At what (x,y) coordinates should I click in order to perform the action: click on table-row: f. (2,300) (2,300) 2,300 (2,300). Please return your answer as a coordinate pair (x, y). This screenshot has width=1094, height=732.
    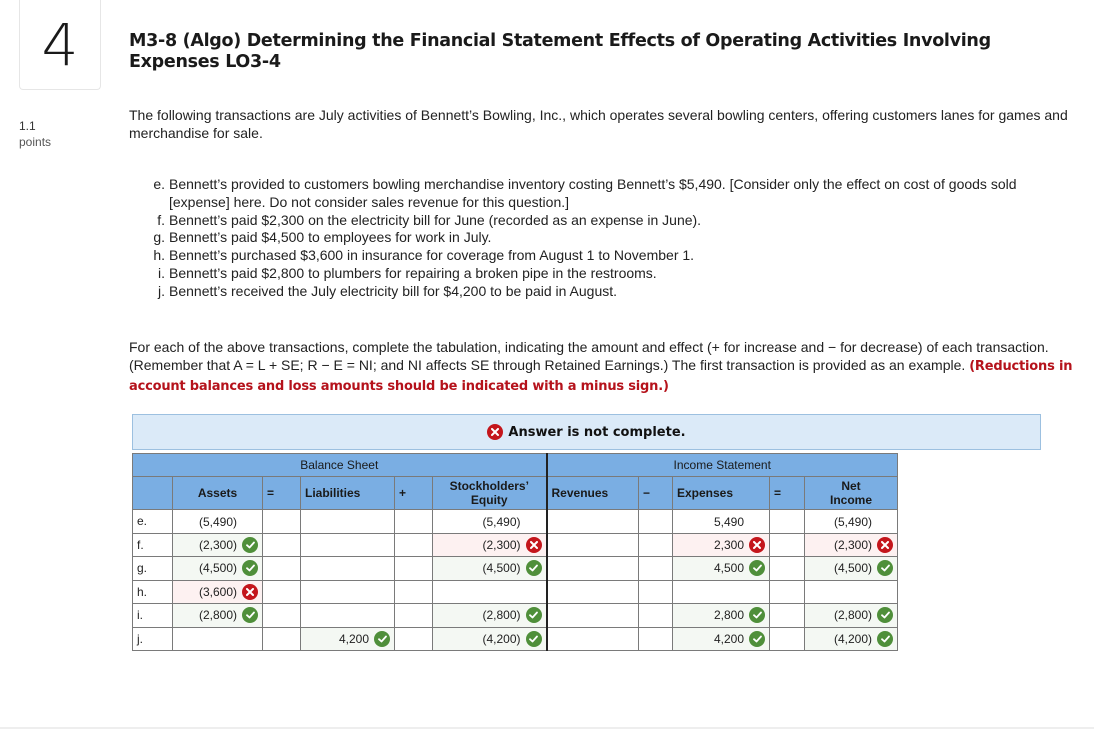
    Looking at the image, I should click on (515, 544).